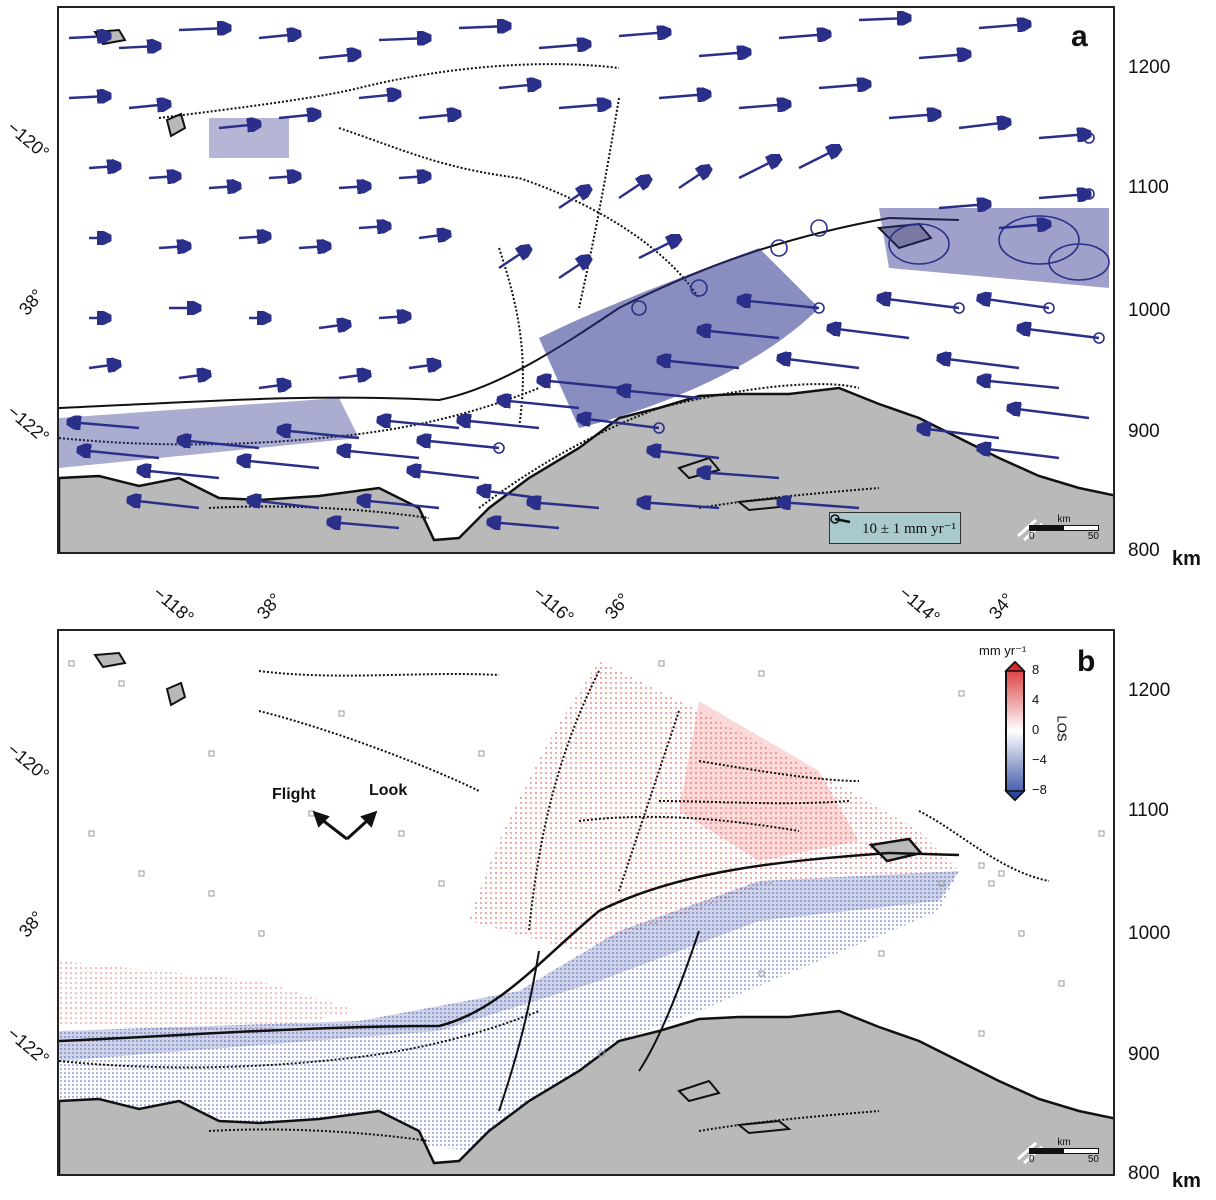  I want to click on flight-label: Flight, so click(294, 794).